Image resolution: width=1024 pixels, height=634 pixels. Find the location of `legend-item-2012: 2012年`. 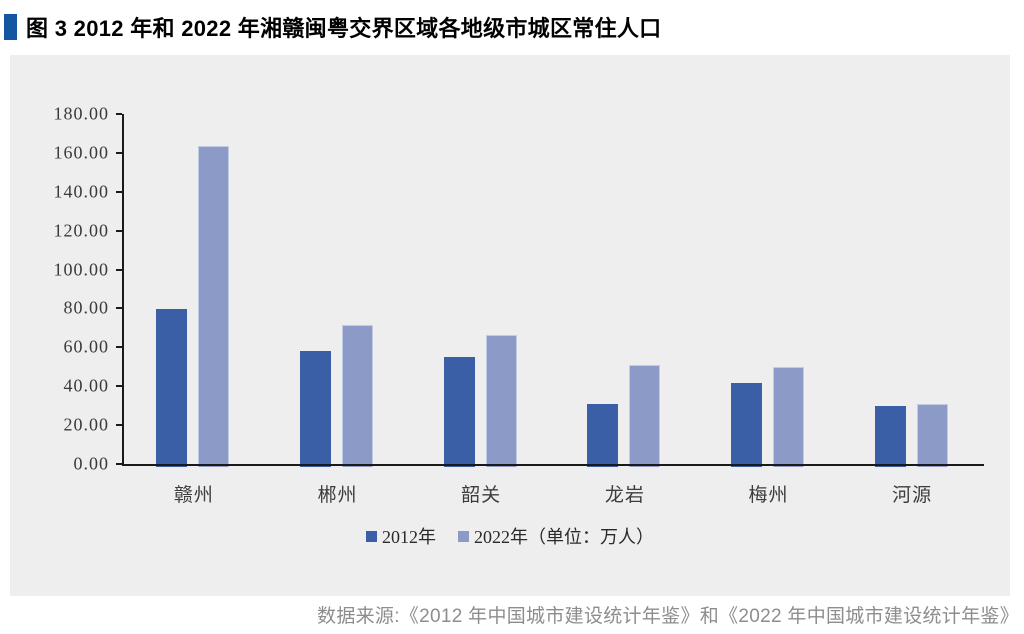

legend-item-2012: 2012年 is located at coordinates (401, 536).